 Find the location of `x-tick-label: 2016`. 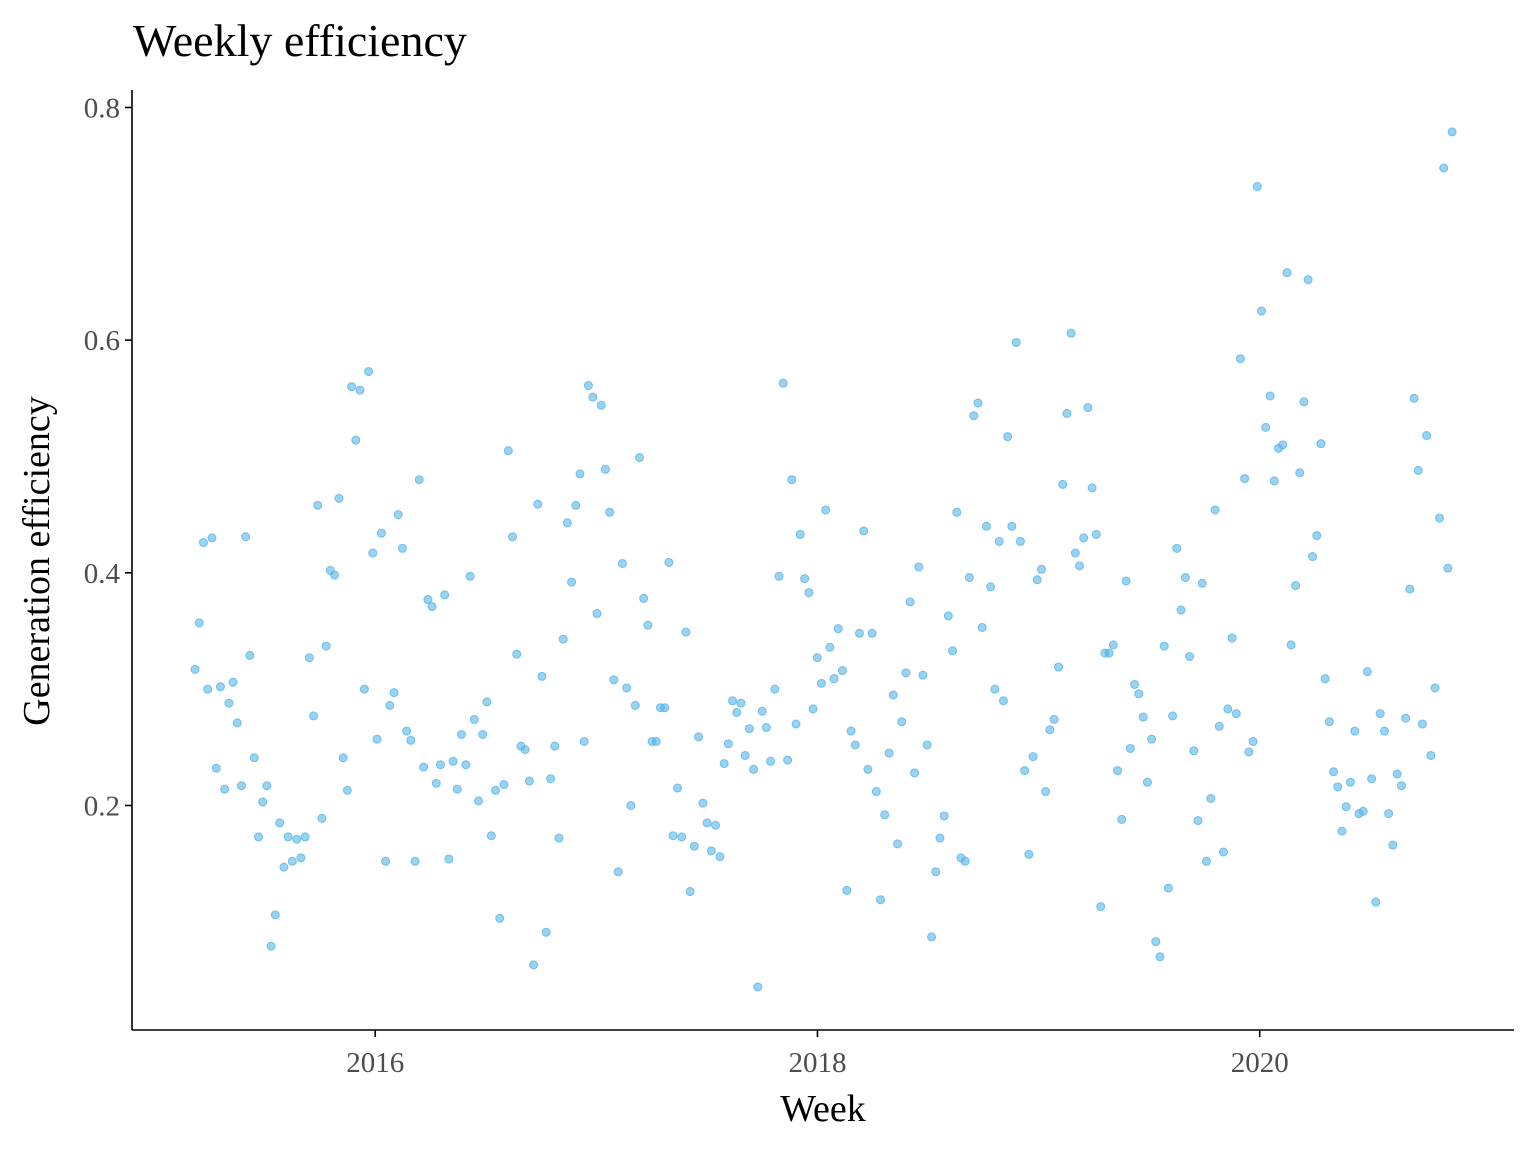

x-tick-label: 2016 is located at coordinates (375, 1063).